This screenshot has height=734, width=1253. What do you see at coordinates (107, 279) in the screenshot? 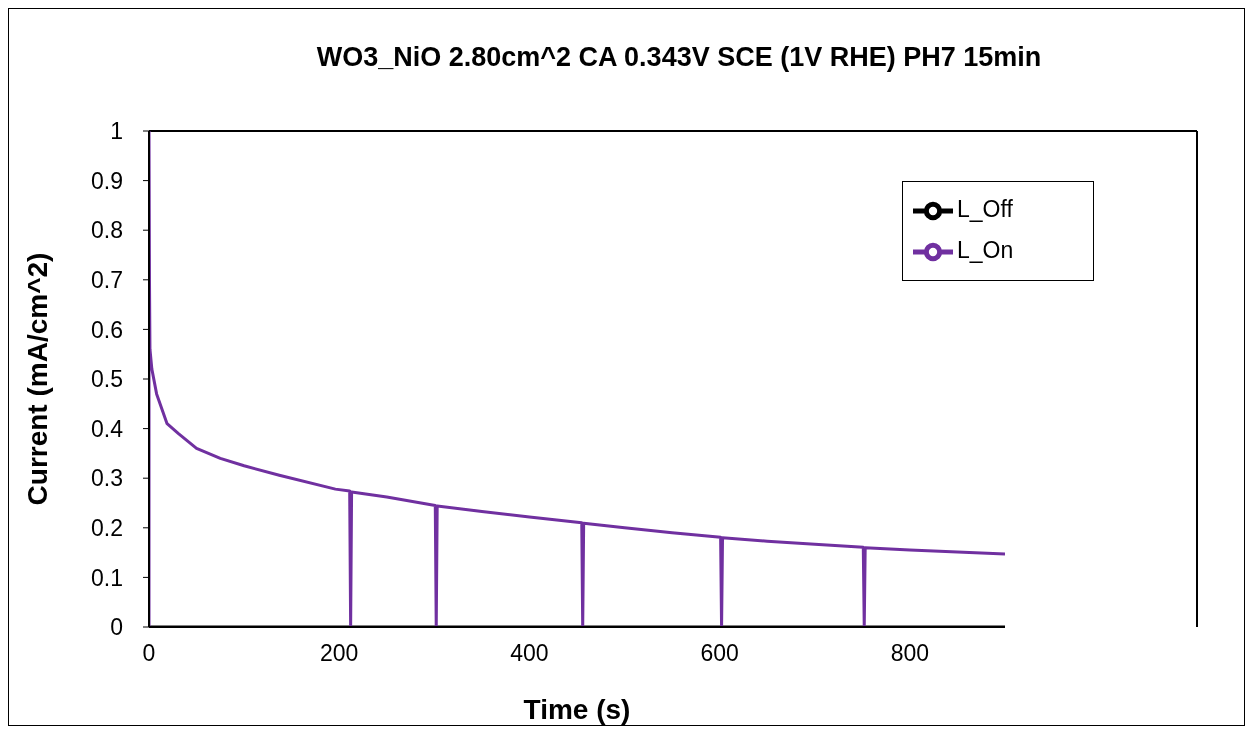
I see `y-tick-label: 0.7` at bounding box center [107, 279].